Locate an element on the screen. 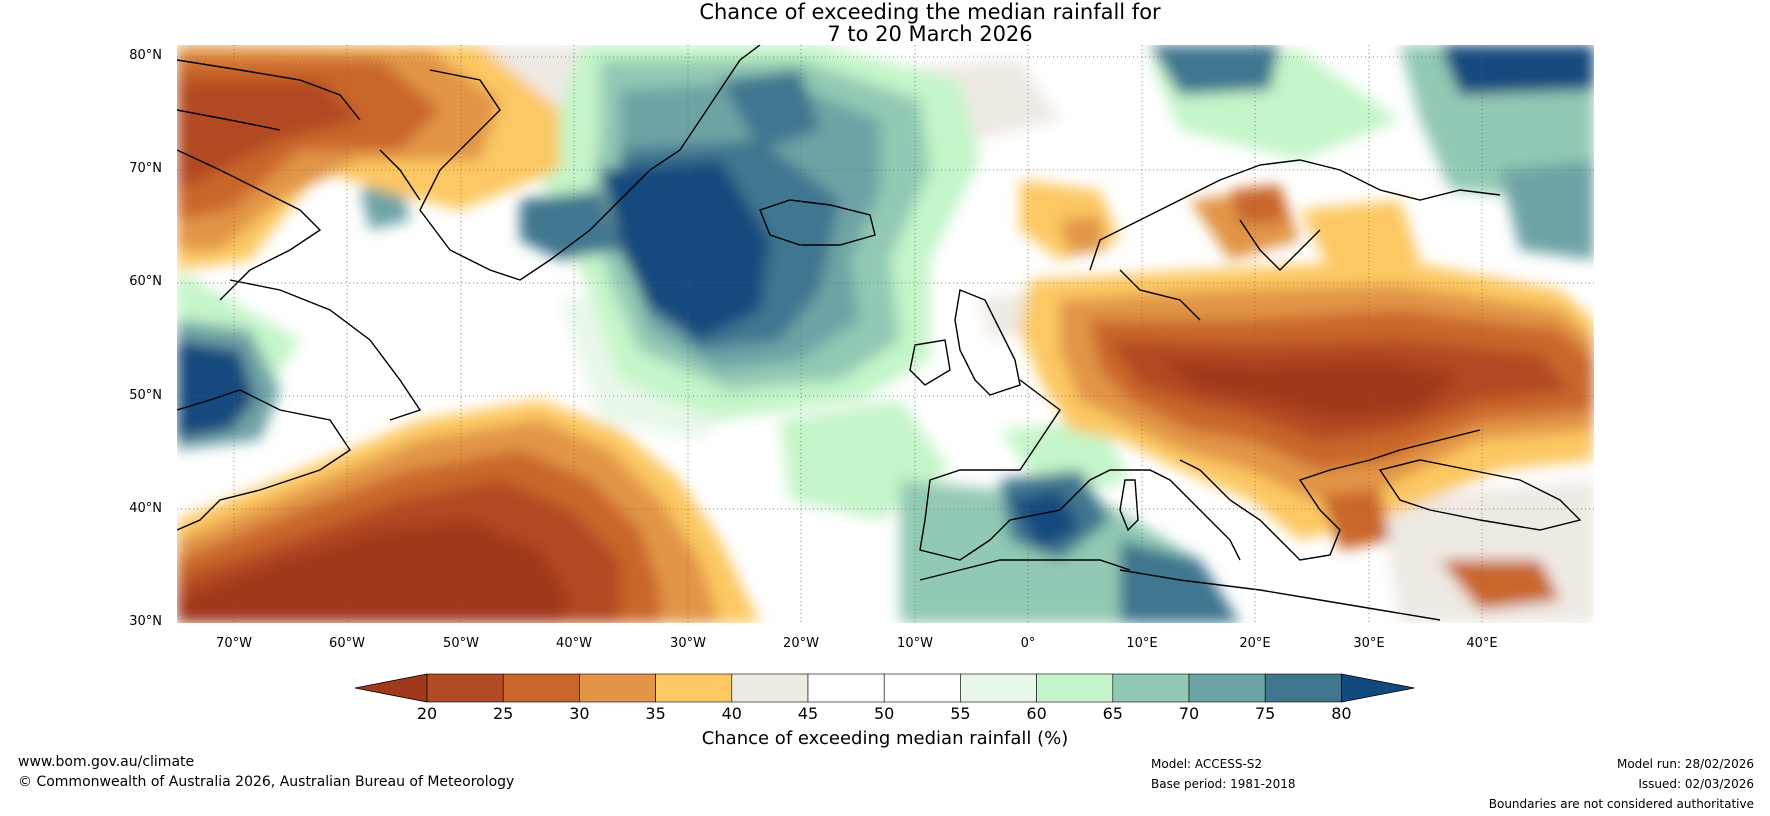 This screenshot has width=1770, height=816. colorbar-tick-label: 65 is located at coordinates (1112, 713).